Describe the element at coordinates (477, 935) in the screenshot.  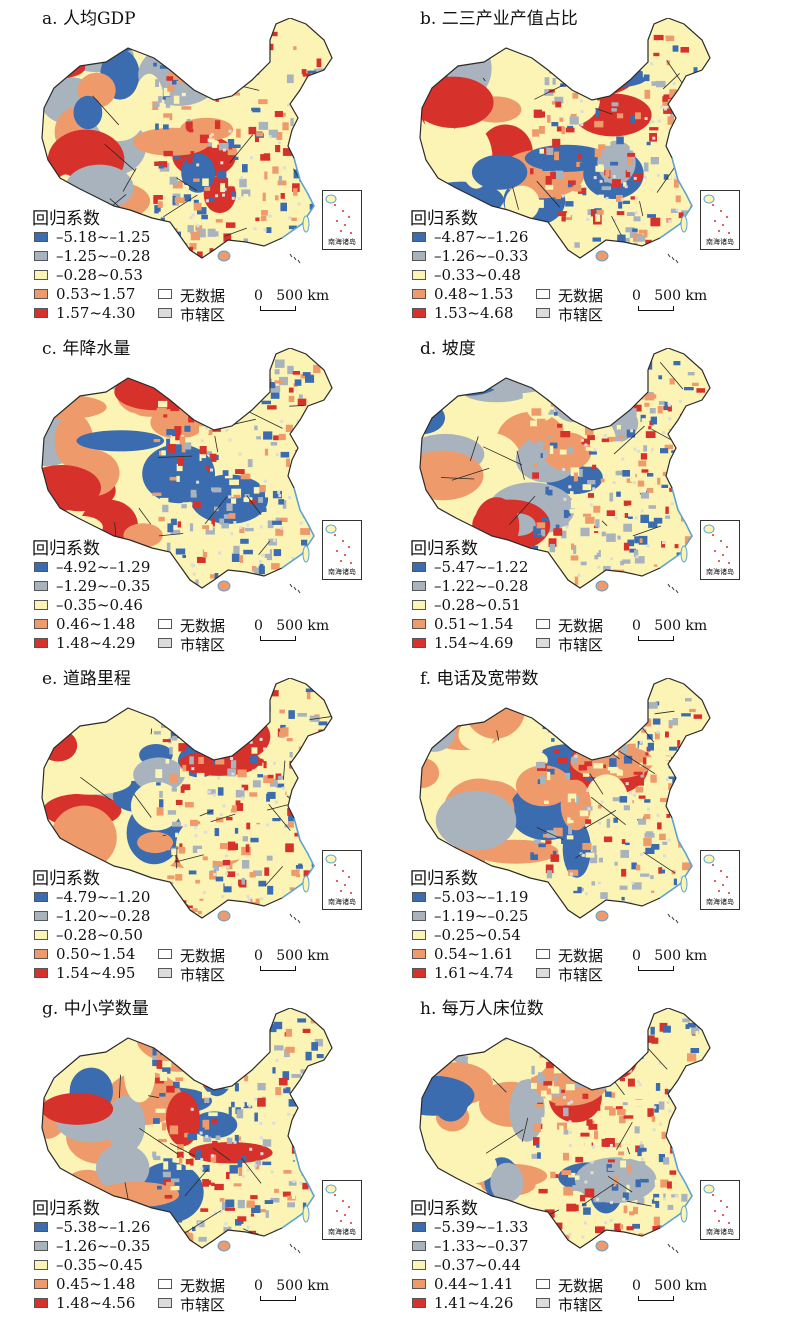
I see `legend-label: –0.25~0.54` at that location.